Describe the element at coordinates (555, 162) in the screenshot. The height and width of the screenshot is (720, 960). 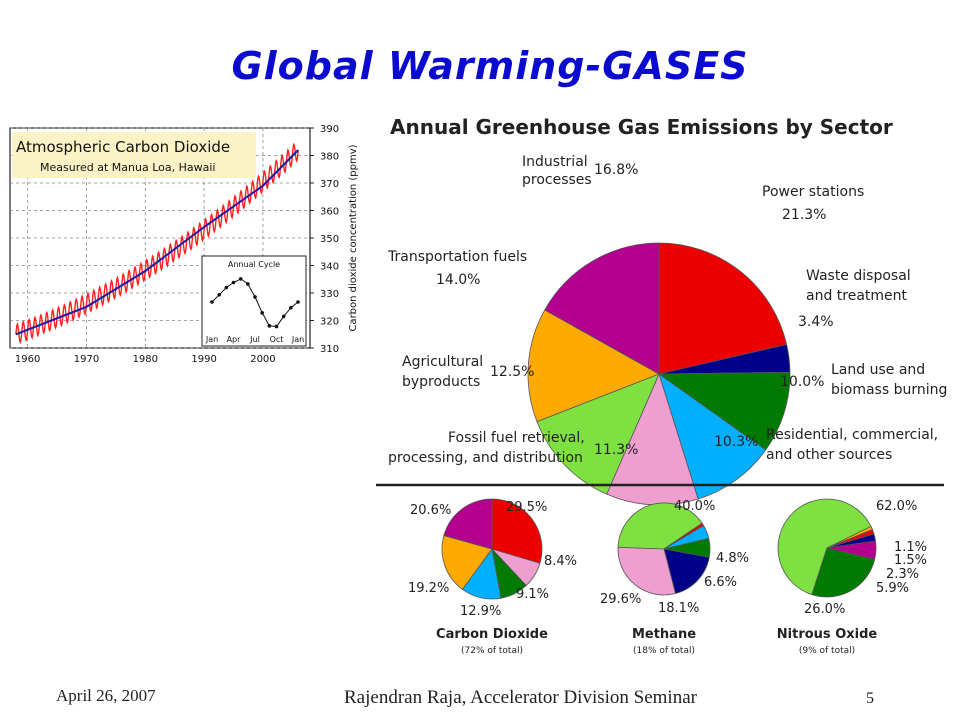
I see `label-industrial-1: Industrial` at that location.